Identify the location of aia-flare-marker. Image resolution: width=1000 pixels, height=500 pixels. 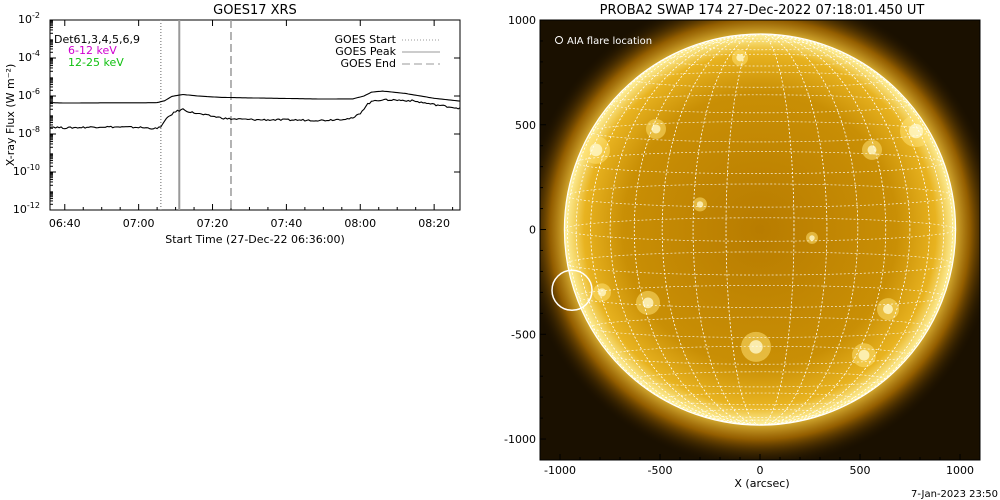
(572, 290).